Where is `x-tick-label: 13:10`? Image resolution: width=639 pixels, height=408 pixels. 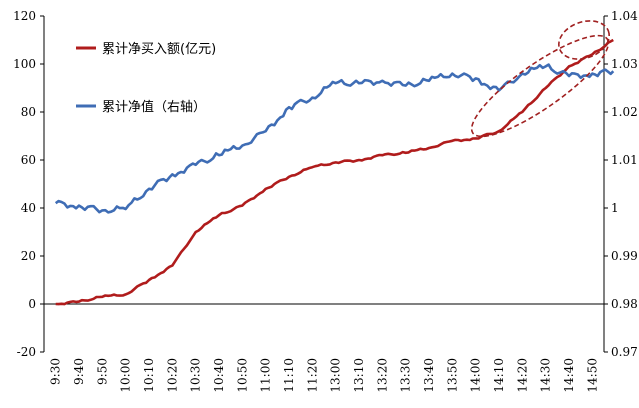 x-tick-label: 13:10 is located at coordinates (359, 375).